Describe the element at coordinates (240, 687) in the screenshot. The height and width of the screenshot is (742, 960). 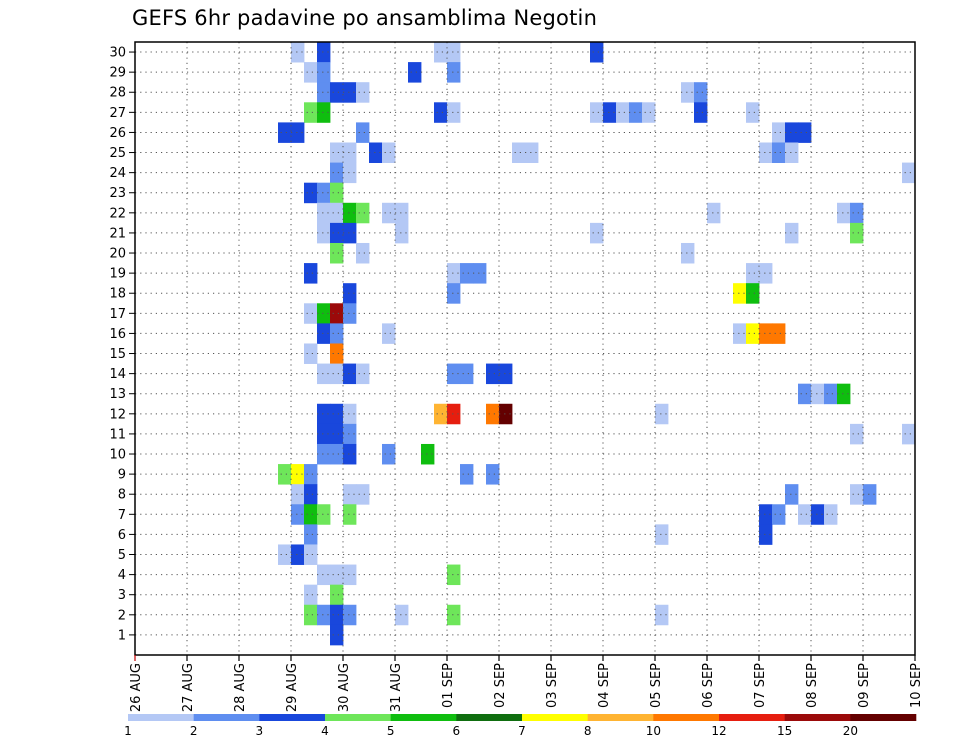
I see `x-tick-label: 28 AUG` at that location.